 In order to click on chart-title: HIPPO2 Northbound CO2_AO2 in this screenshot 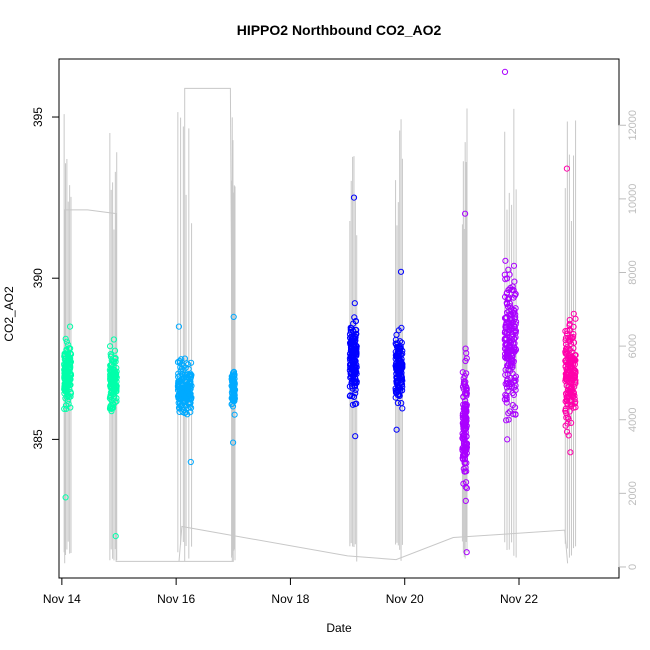, I will do `click(339, 30)`.